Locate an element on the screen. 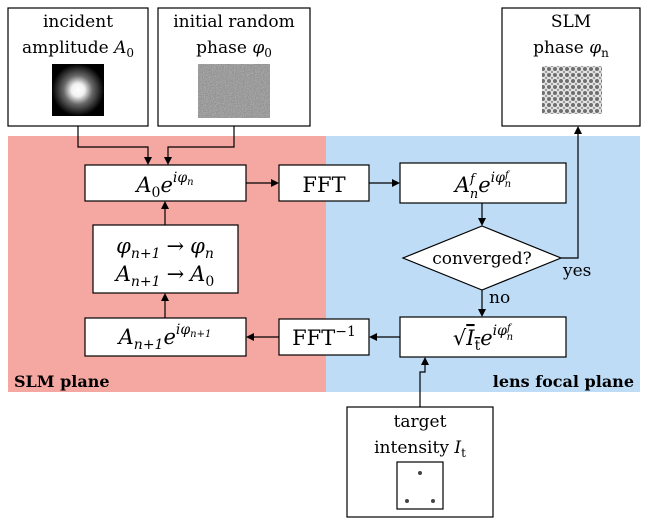 The width and height of the screenshot is (648, 520). update-amplitude-row: An+1 → A0 is located at coordinates (164, 276).